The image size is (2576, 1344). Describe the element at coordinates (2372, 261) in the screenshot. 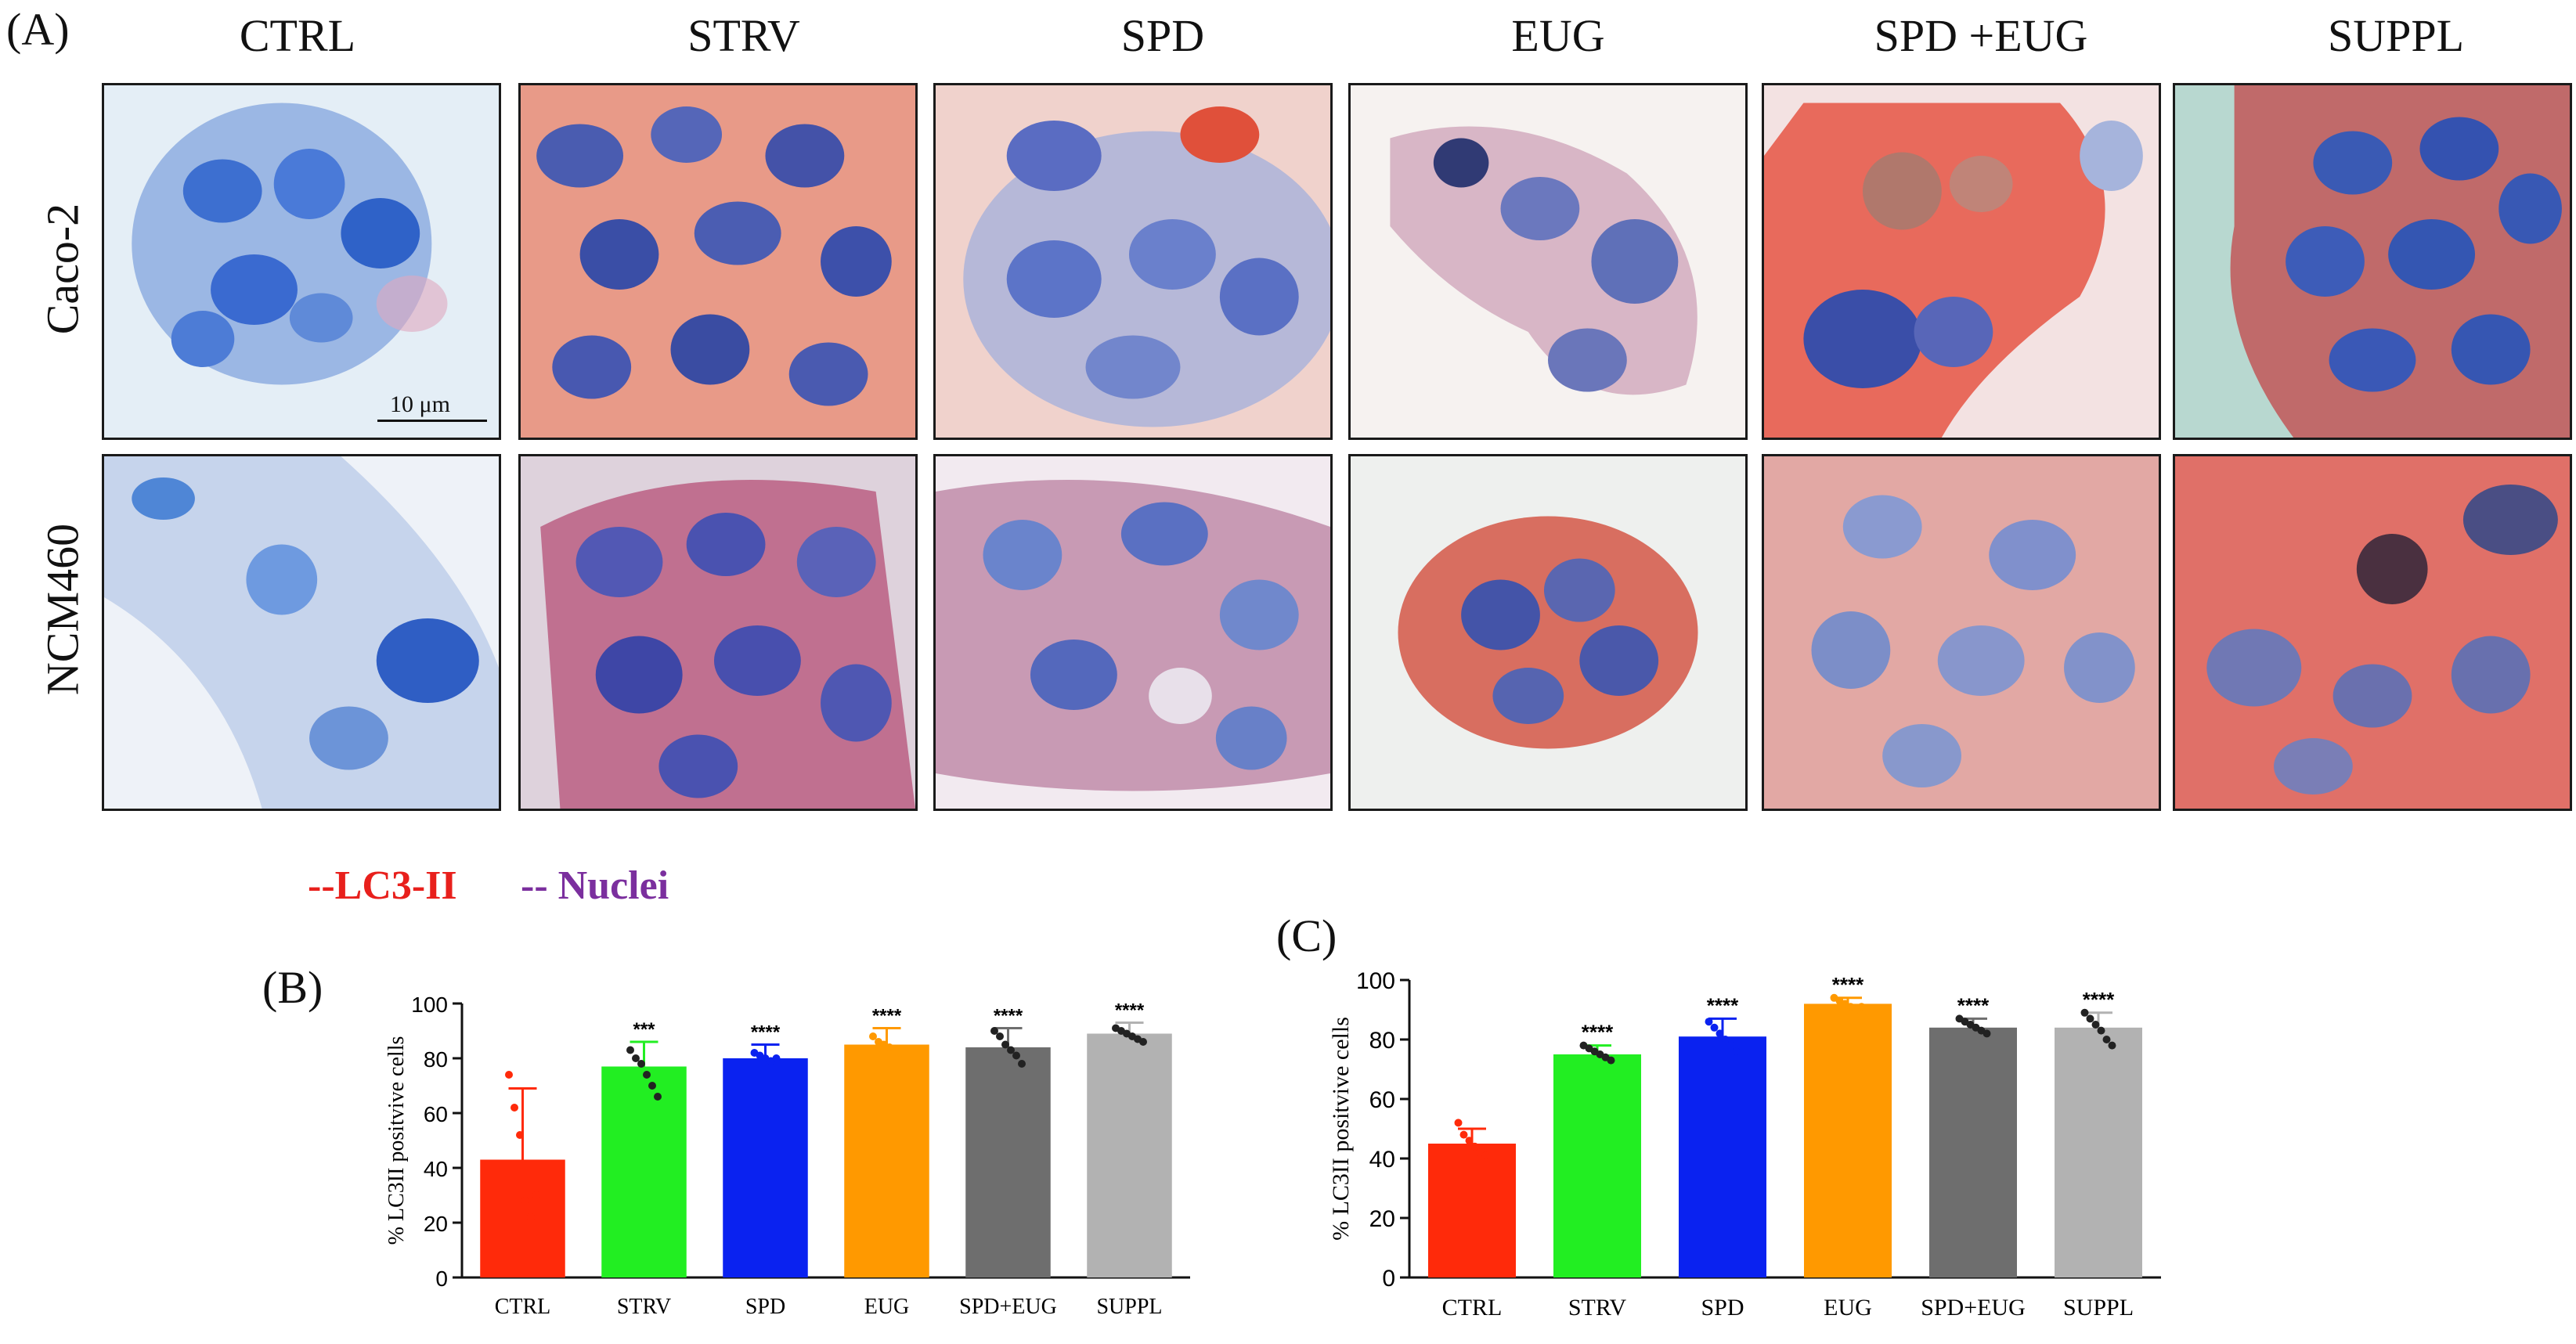

I see `micrograph-caco2-suppl` at that location.